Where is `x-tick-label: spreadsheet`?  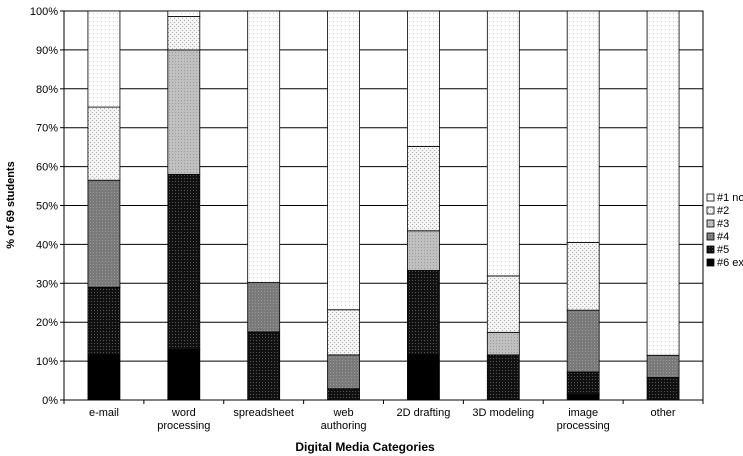 x-tick-label: spreadsheet is located at coordinates (263, 413).